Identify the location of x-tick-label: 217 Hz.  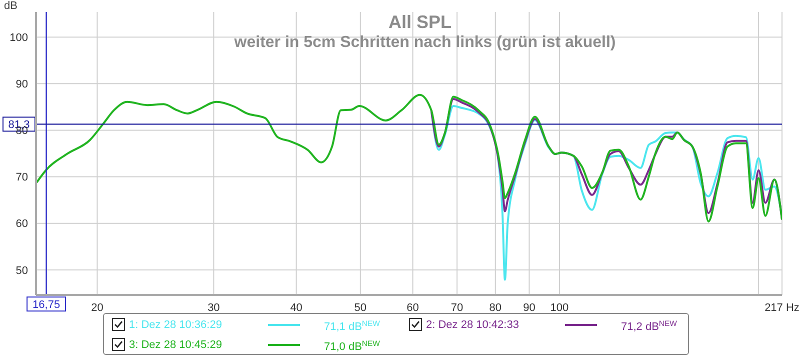
(782, 308).